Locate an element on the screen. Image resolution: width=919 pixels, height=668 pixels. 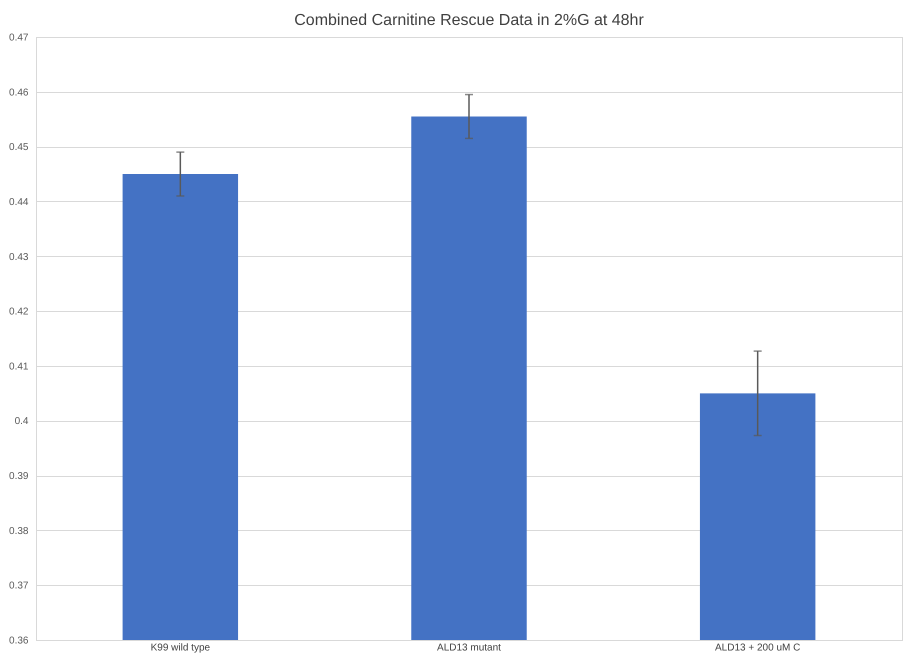
y-tick-label: 0.46 is located at coordinates (19, 92).